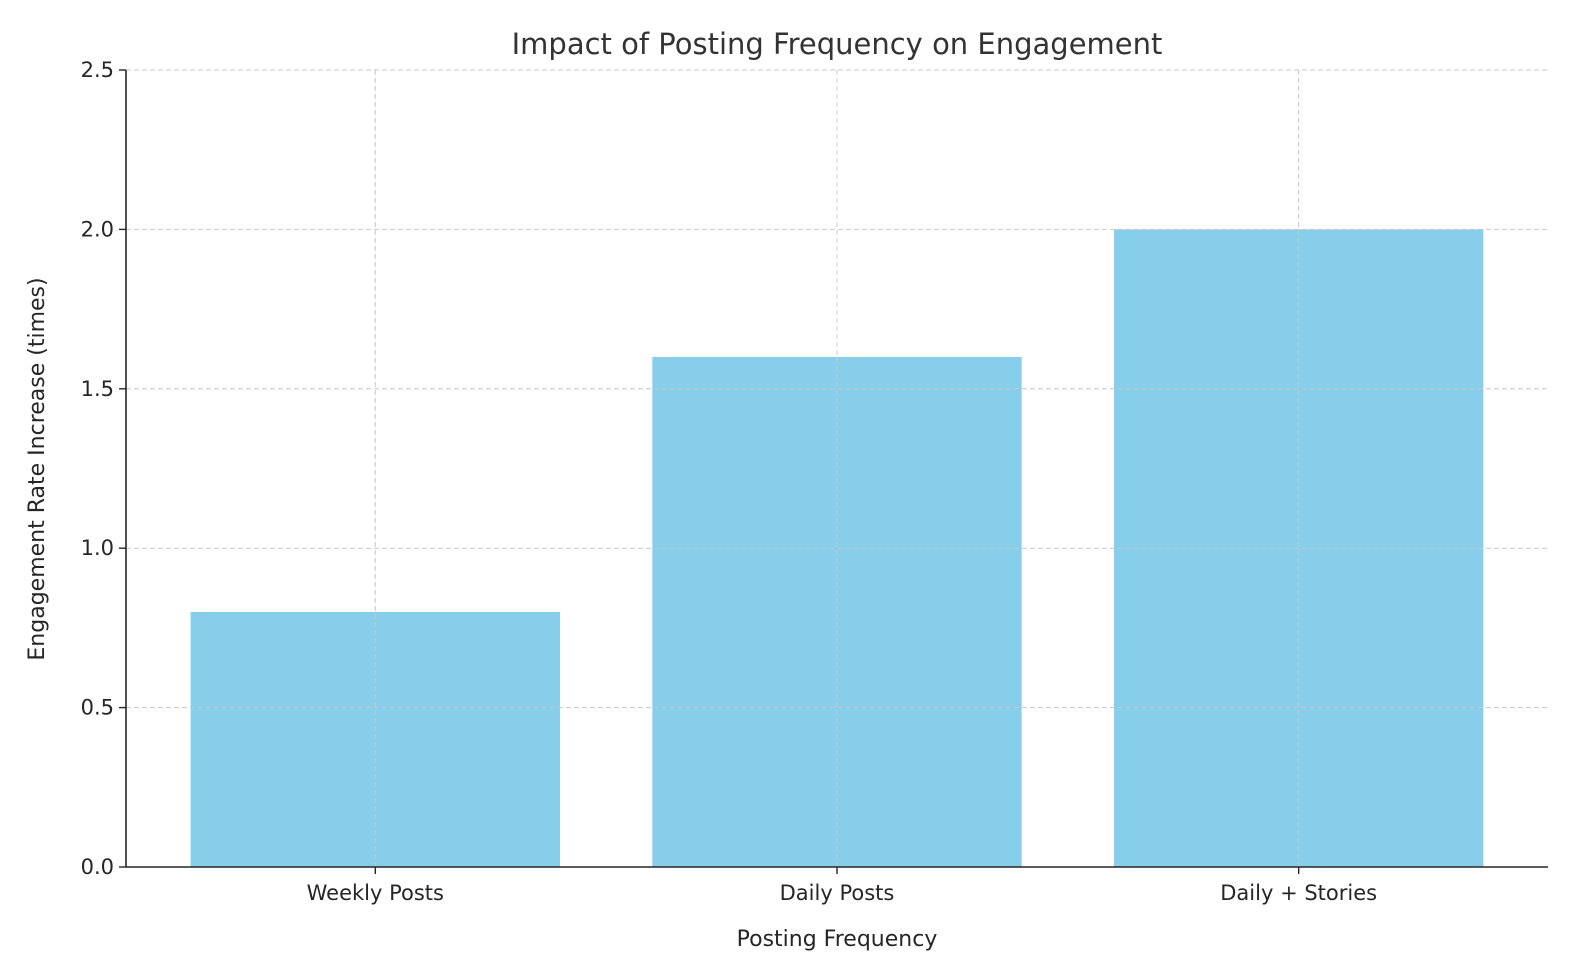  I want to click on y-tick-label: 0.0, so click(97, 867).